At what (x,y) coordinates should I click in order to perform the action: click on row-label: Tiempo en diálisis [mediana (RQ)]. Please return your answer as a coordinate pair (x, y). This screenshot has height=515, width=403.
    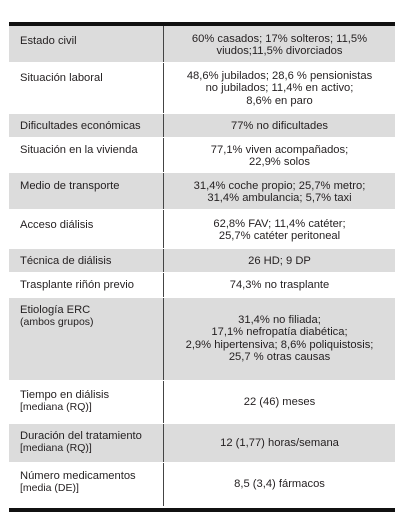
    Looking at the image, I should click on (86, 402).